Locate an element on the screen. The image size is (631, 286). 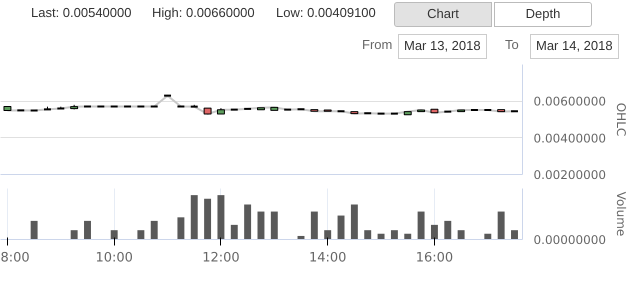
y-tick-label: 0.00200000 is located at coordinates (570, 175).